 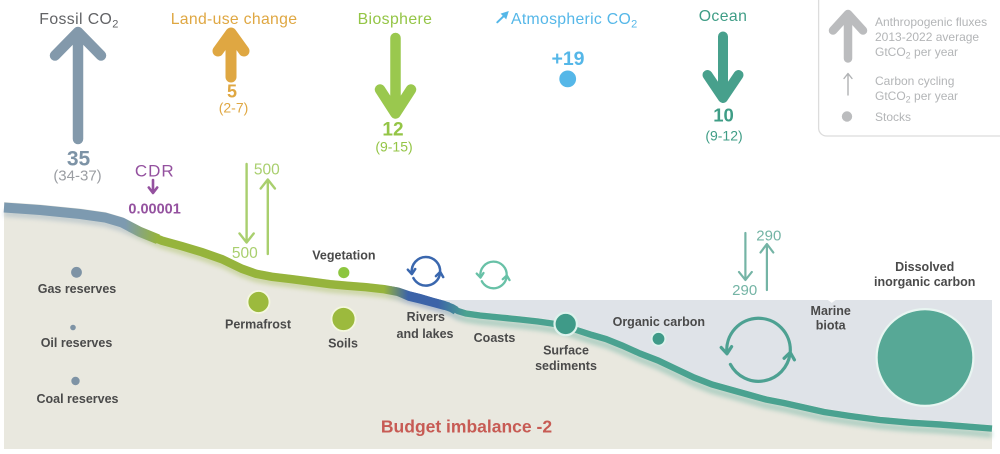 What do you see at coordinates (831, 311) in the screenshot?
I see `svg-text: Marine` at bounding box center [831, 311].